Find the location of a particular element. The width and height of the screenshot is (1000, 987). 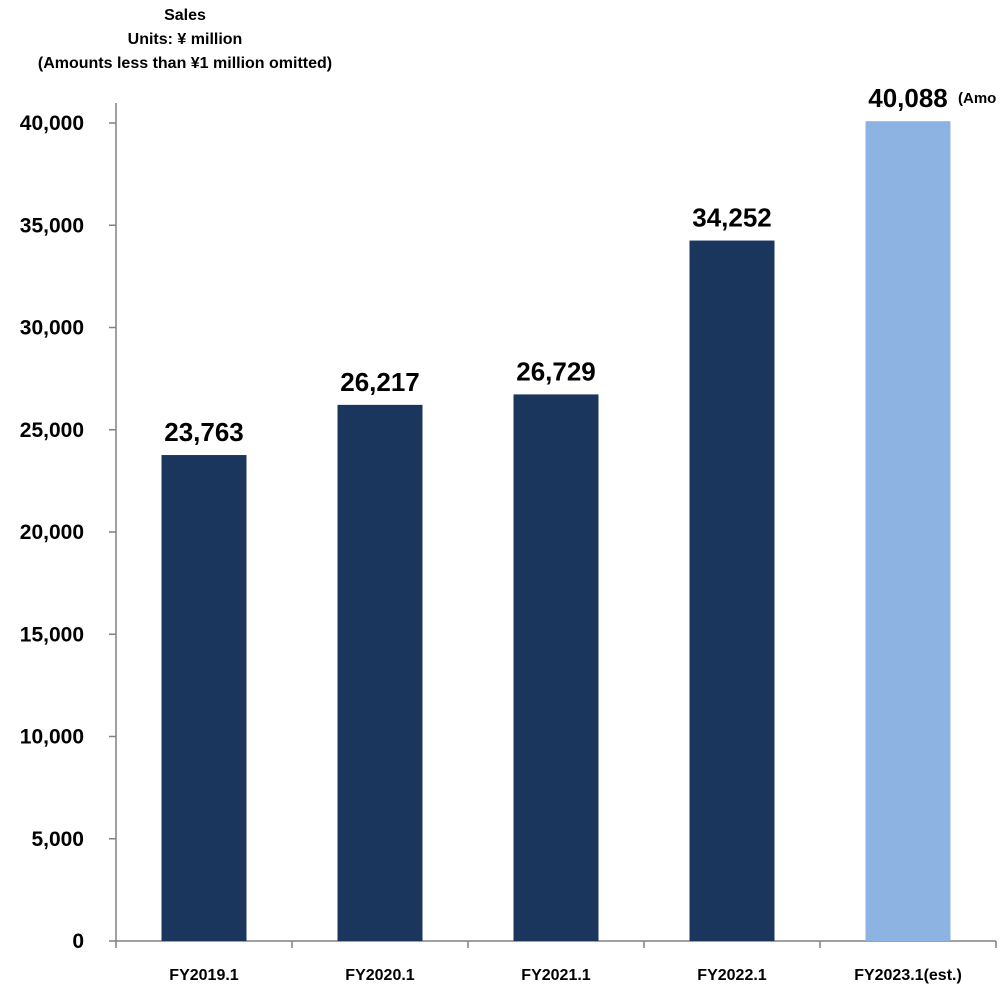

units-label: Units: ¥ million is located at coordinates (185, 39).